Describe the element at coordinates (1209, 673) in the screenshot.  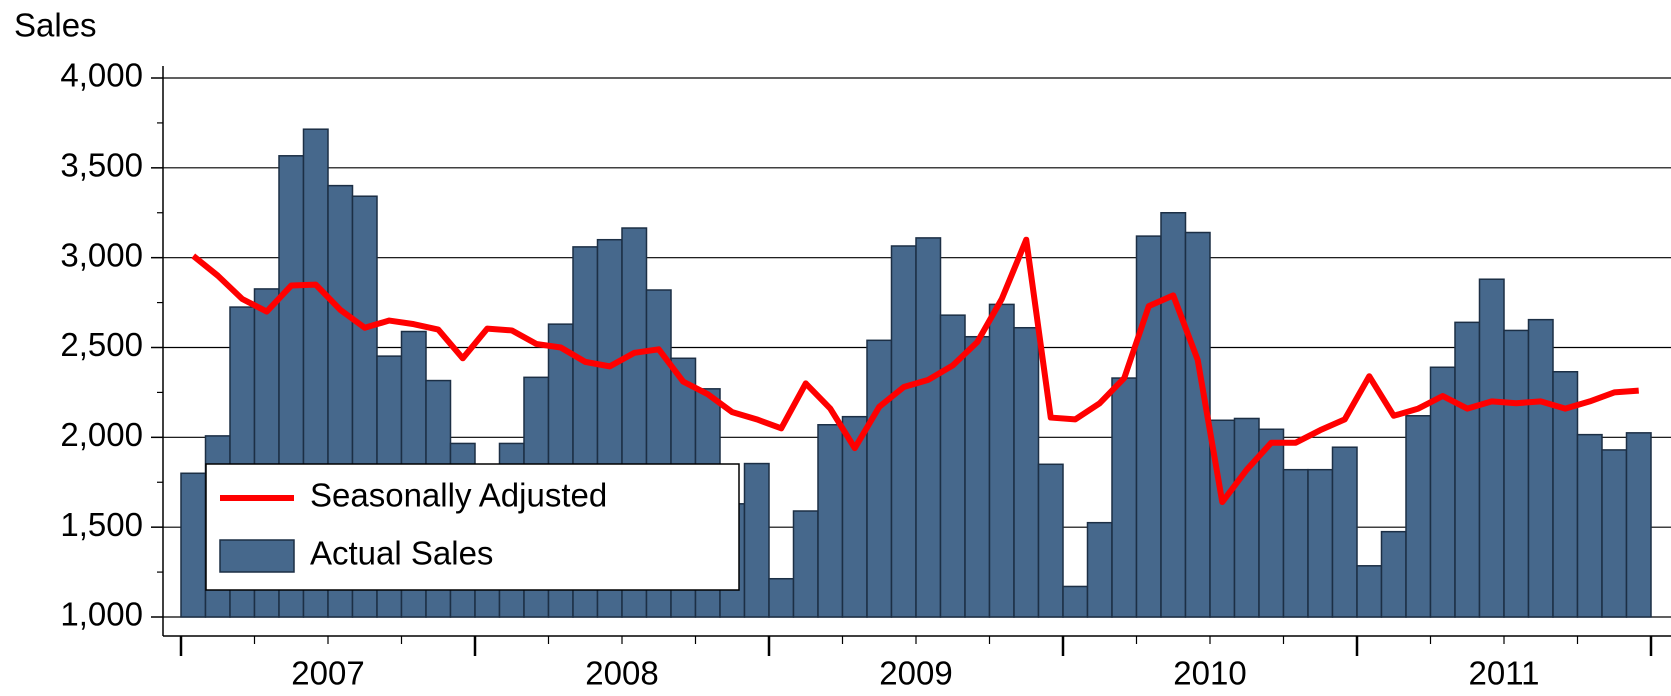
I see `x-tick-label: 2010` at that location.